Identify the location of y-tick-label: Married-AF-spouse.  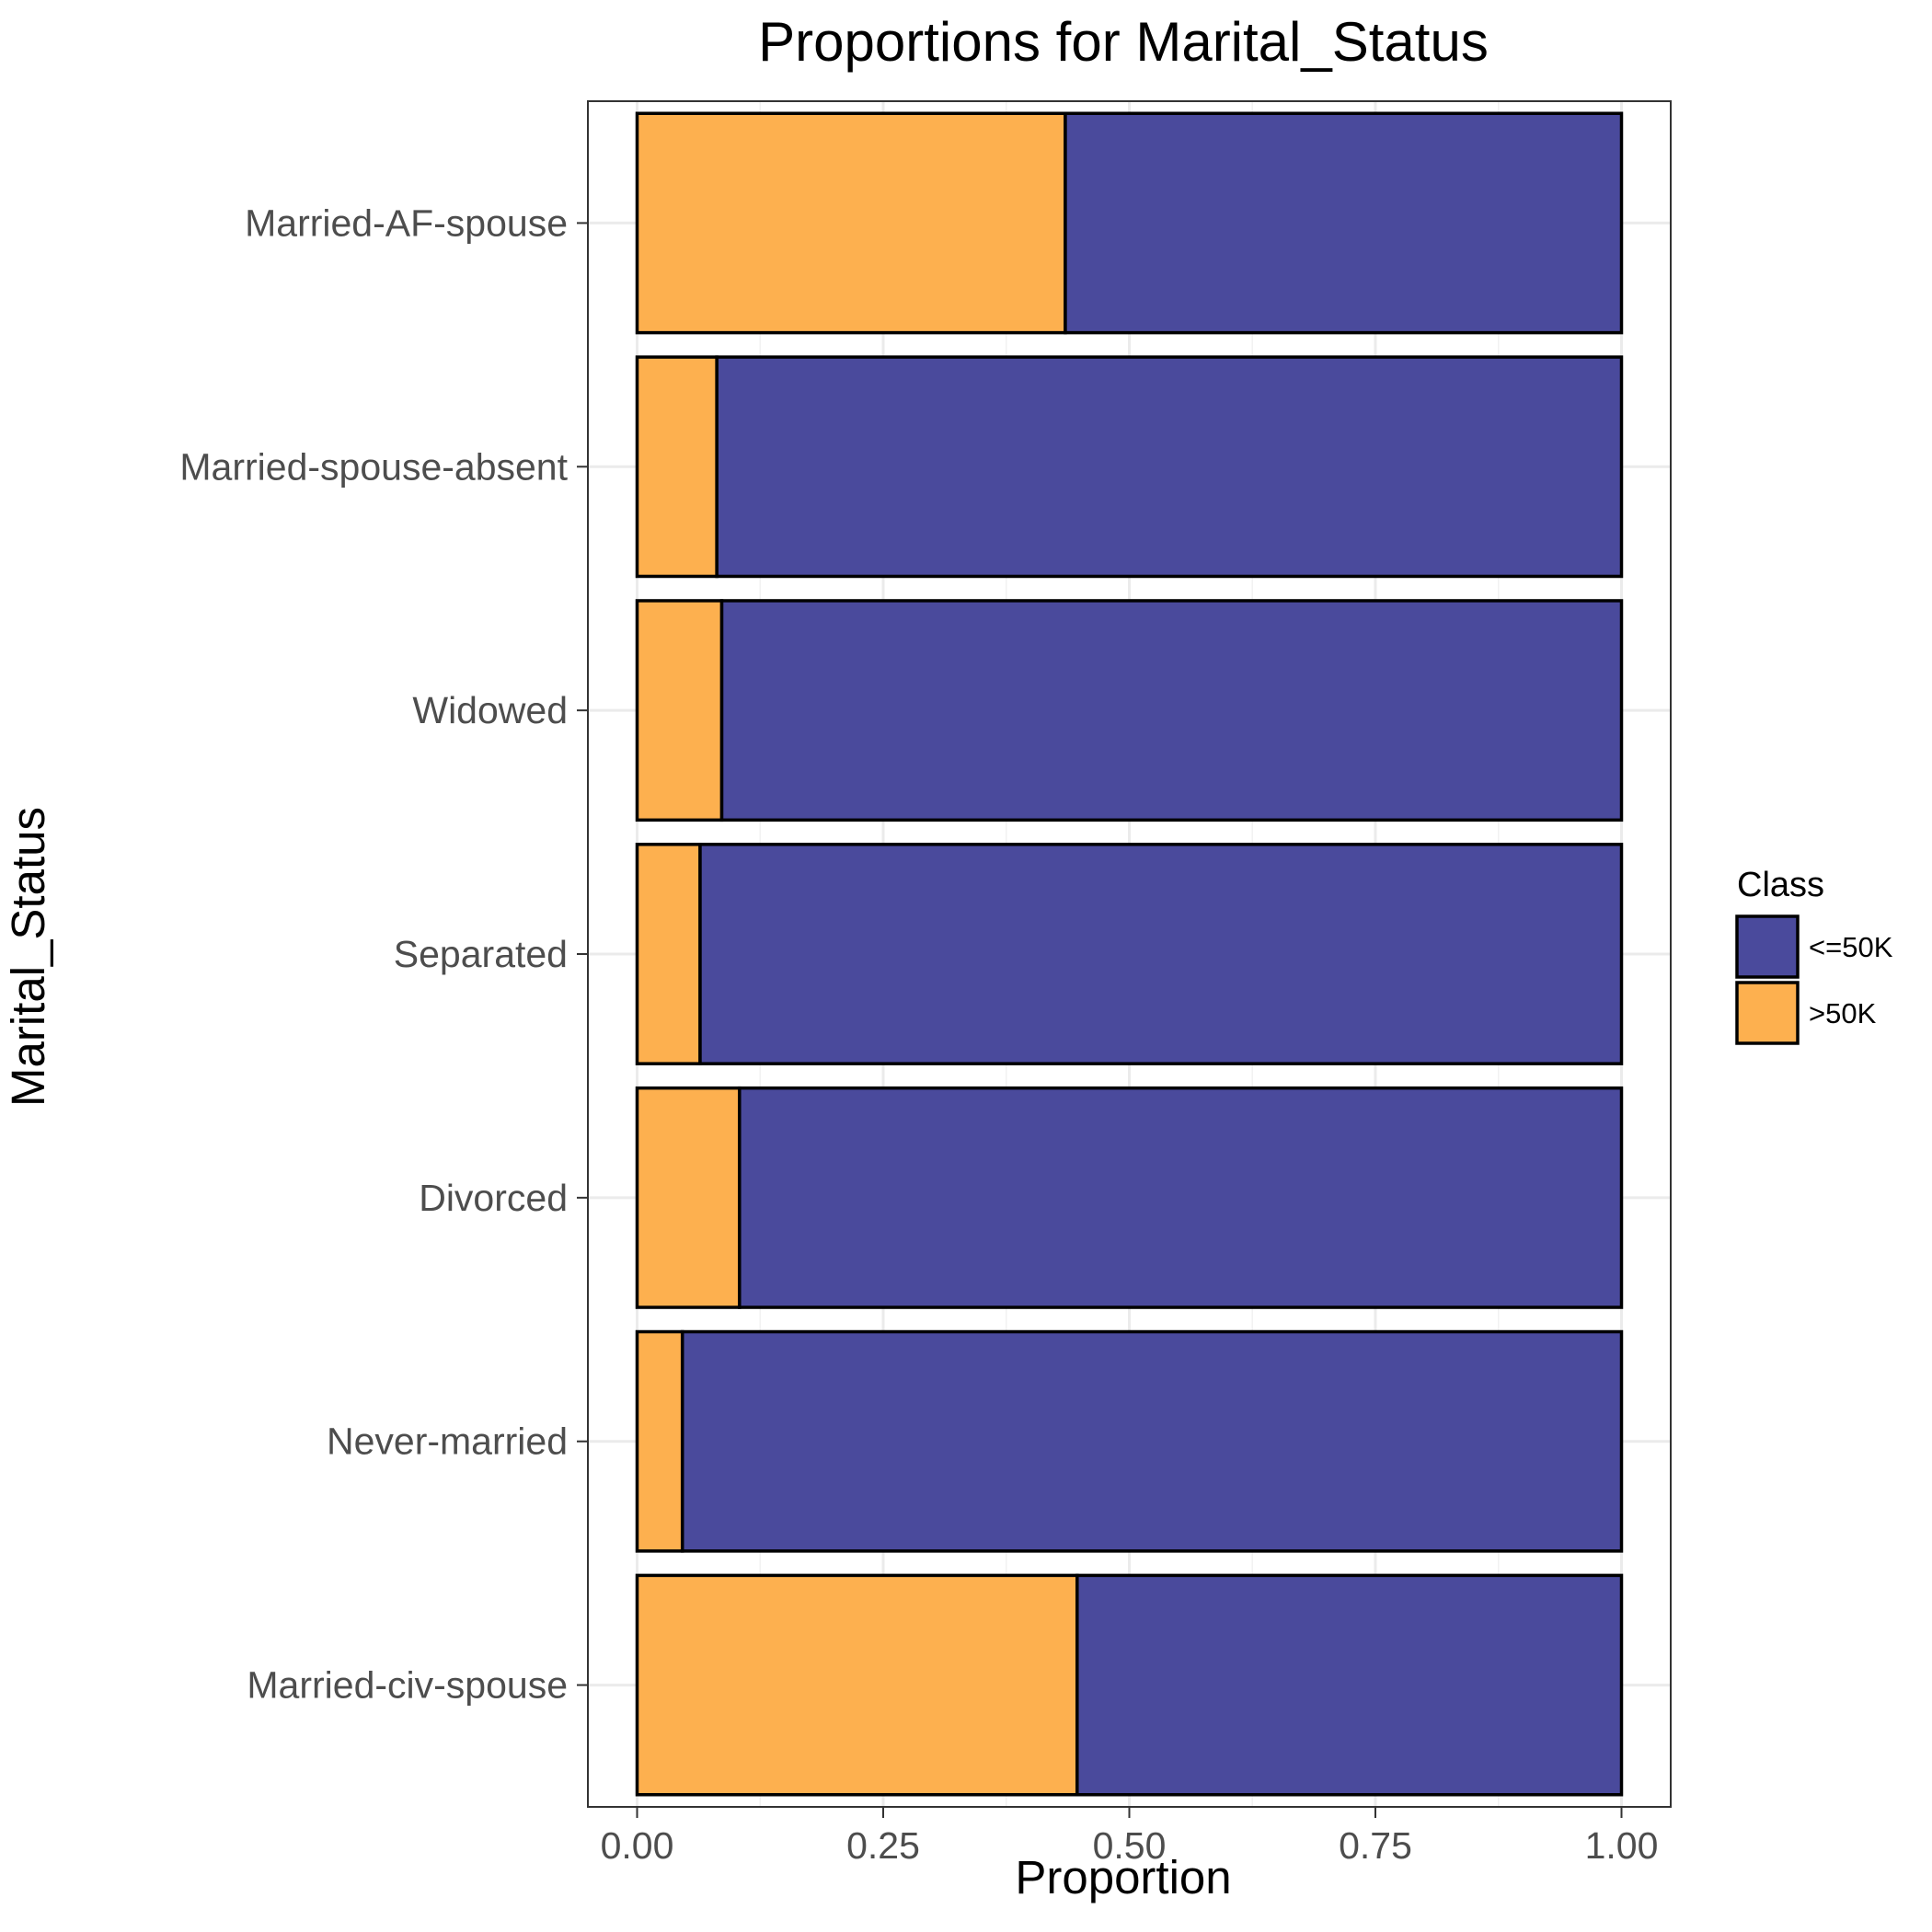
(406, 222).